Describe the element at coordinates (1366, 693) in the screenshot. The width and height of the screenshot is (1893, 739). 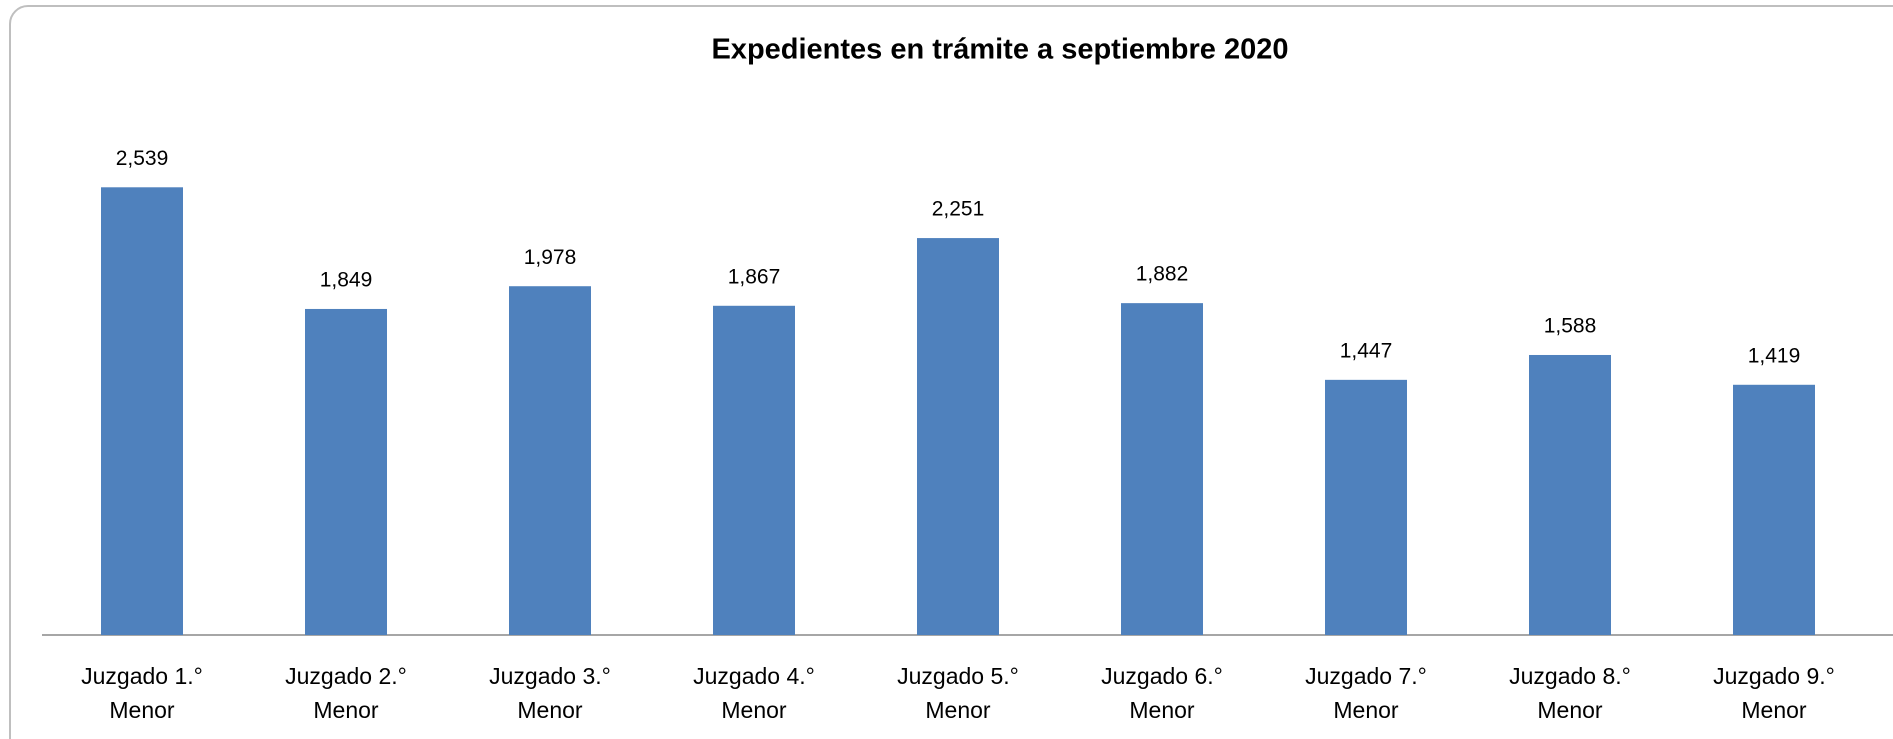
I see `x-tick-label: Juzgado 7.° Menor` at that location.